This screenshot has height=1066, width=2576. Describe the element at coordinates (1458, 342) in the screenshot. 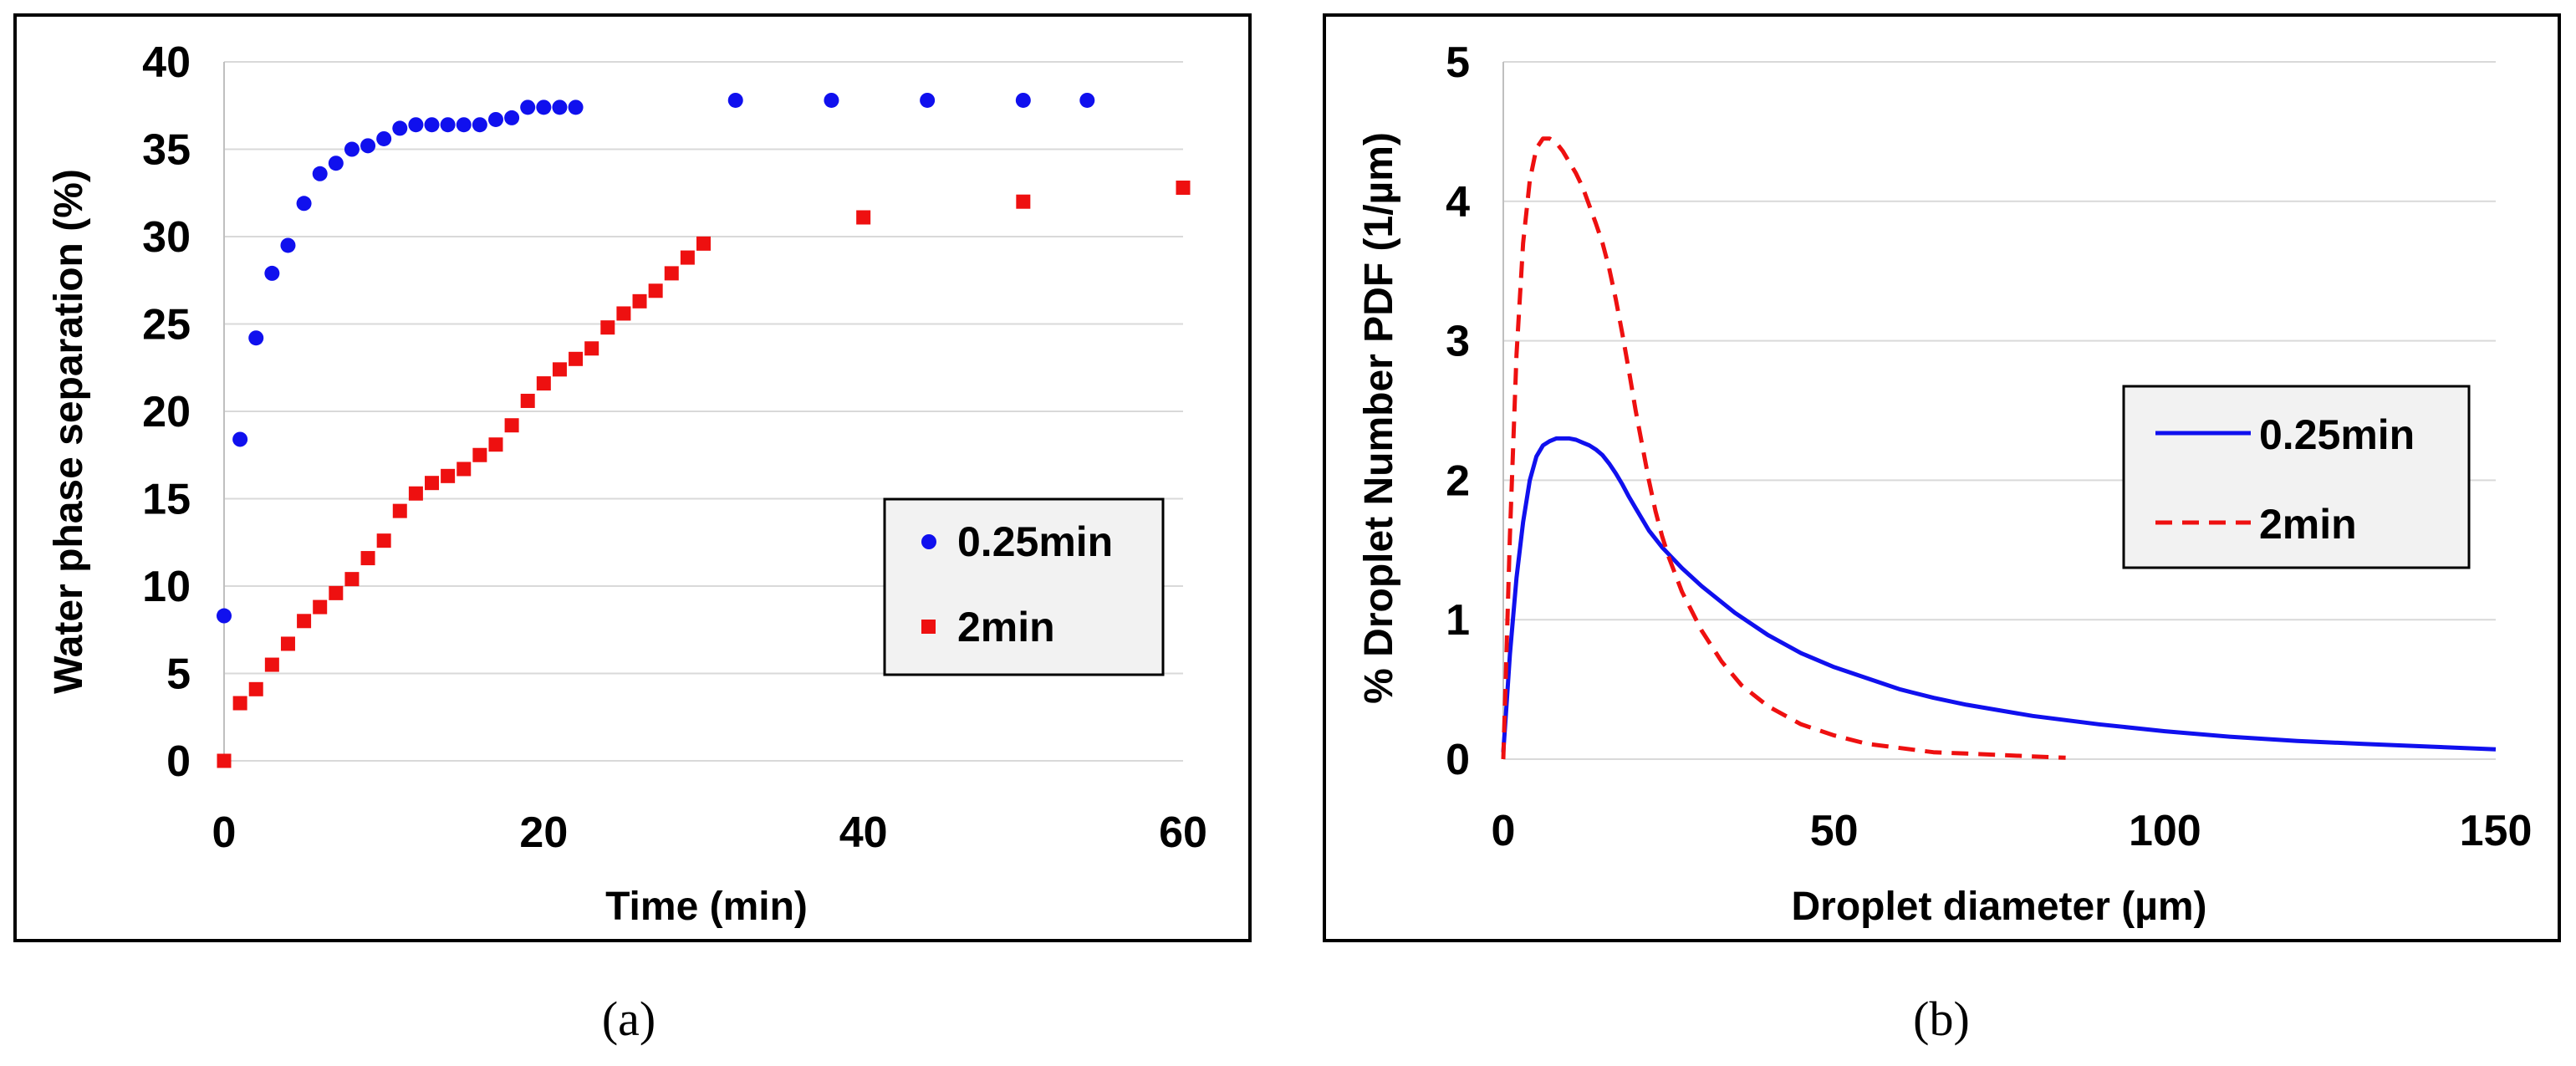

I see `y-tick-label-b: 3` at that location.